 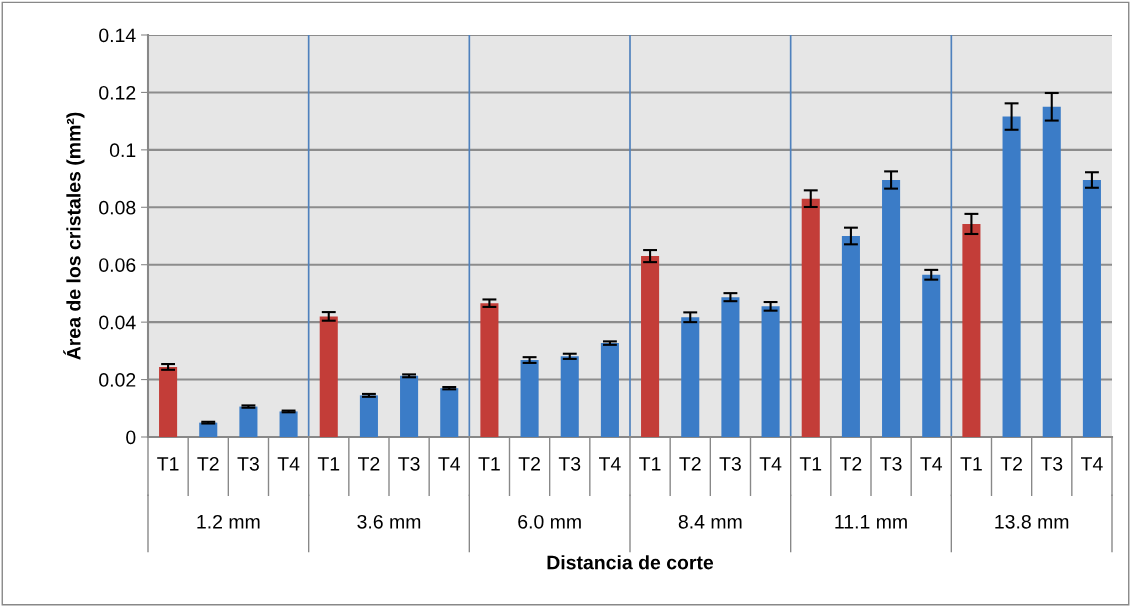 What do you see at coordinates (630, 562) in the screenshot?
I see `x-axis-title: Distancia de corte` at bounding box center [630, 562].